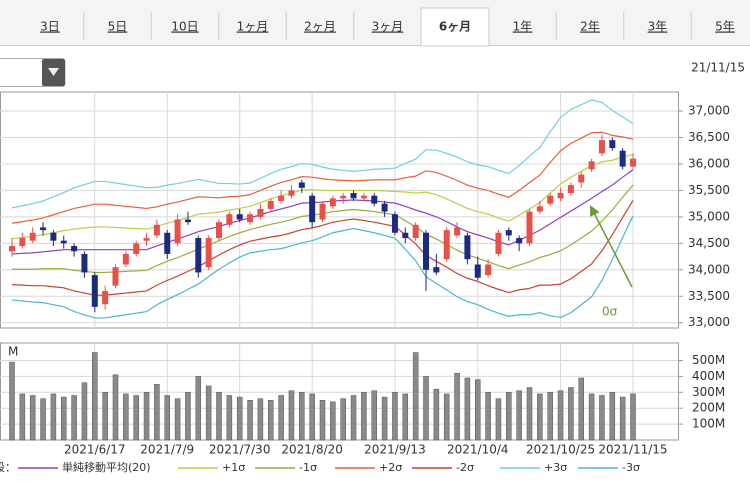 This screenshot has width=750, height=483. What do you see at coordinates (709, 190) in the screenshot?
I see `y-tick-label: 35,500` at bounding box center [709, 190].